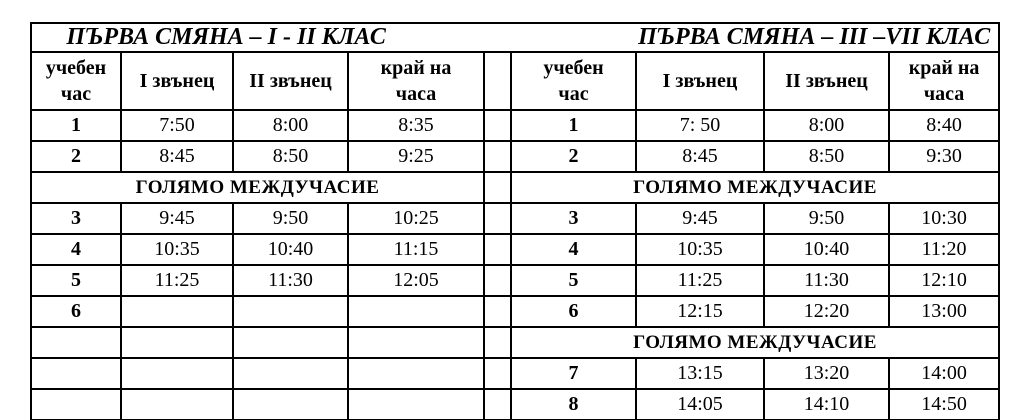 The height and width of the screenshot is (420, 1024). I want to click on left-first-bell-cell: 10:35, so click(177, 249).